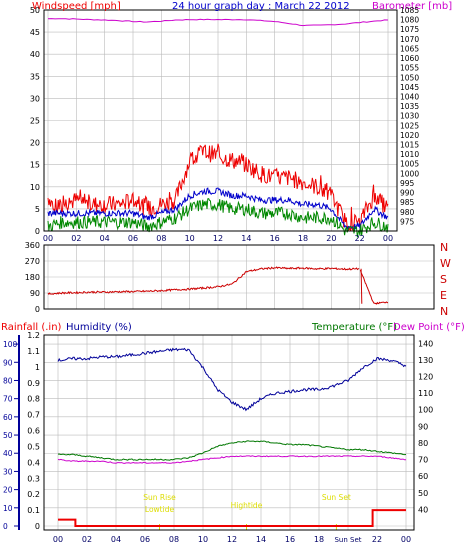  Describe the element at coordinates (407, 202) in the screenshot. I see `barometer-tick-label: 985` at that location.